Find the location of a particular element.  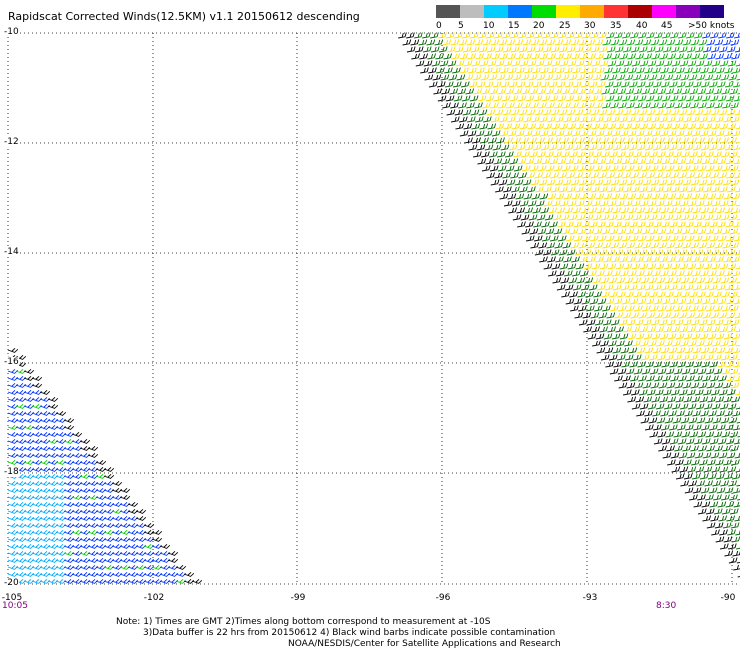

legend-label: >50 knots is located at coordinates (711, 26).